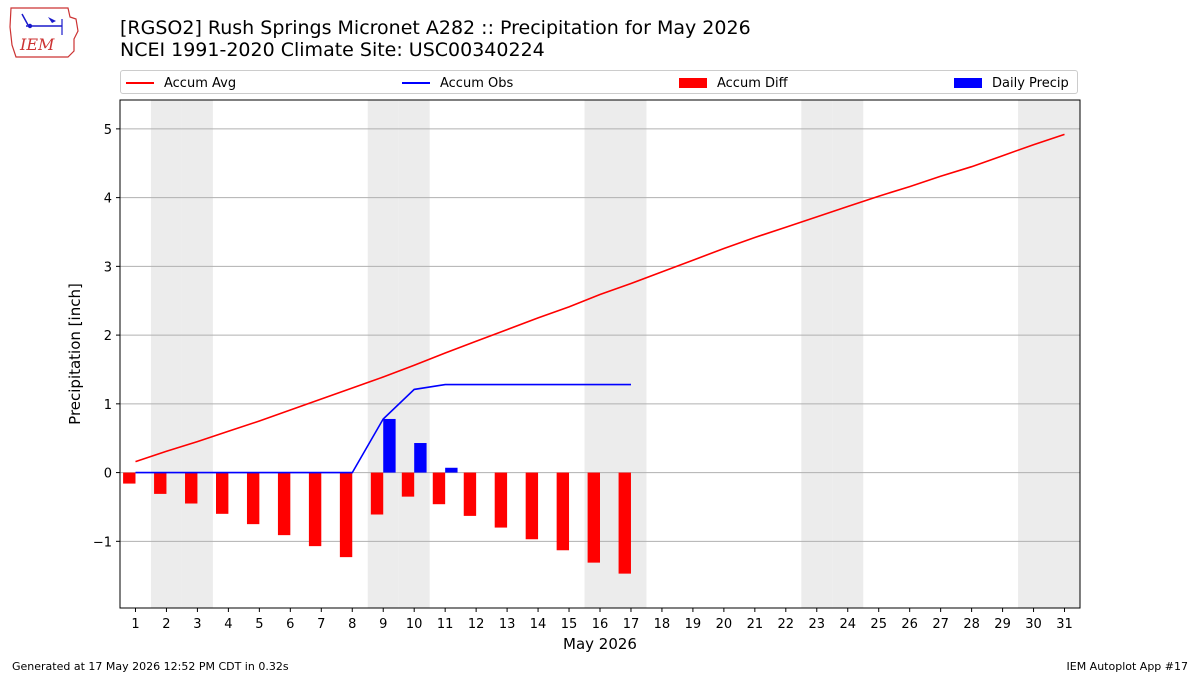 The height and width of the screenshot is (675, 1200). I want to click on y-tick-label: 4, so click(108, 199).